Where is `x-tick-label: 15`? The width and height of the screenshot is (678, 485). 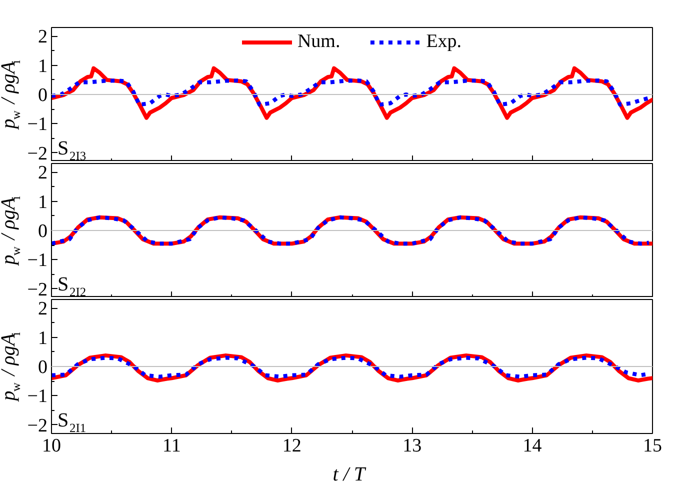
x-tick-label: 15 is located at coordinates (652, 446).